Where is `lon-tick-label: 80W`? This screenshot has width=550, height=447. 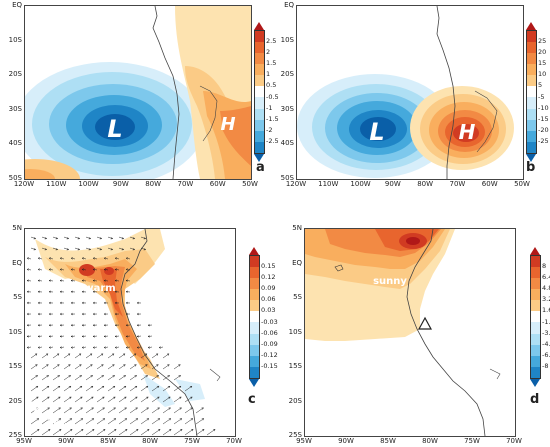
lon-tick-label: 80W is located at coordinates (150, 441).